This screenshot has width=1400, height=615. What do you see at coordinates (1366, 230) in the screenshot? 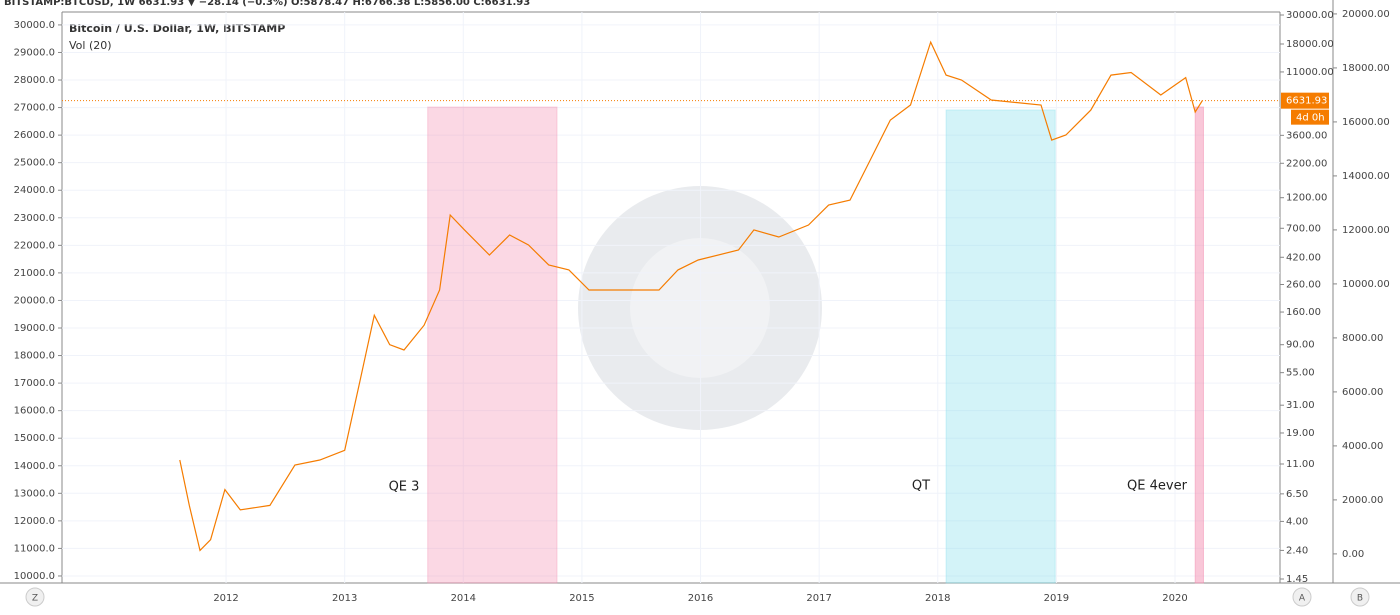
I see `y3-tick-label: 12000.00` at bounding box center [1366, 230].